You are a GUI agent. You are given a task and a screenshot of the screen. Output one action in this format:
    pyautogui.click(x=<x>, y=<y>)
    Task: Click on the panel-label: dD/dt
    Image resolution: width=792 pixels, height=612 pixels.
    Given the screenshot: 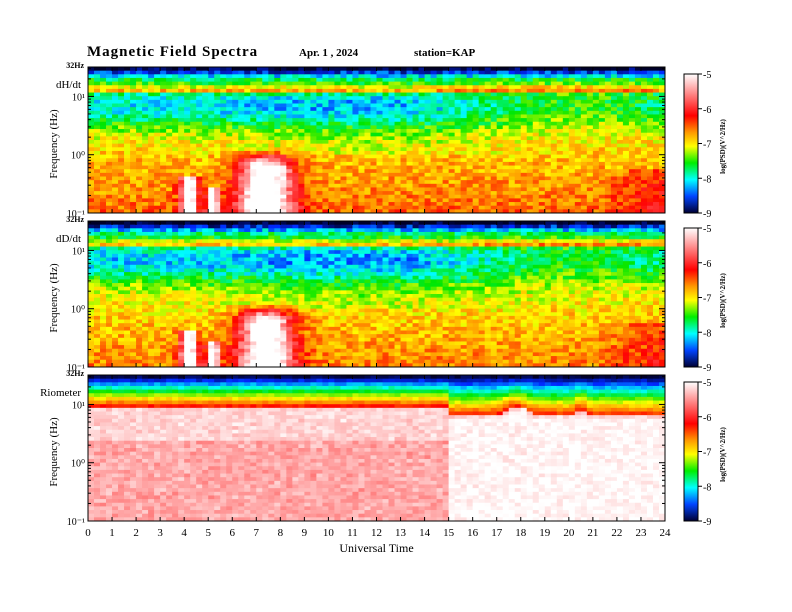 What is the action you would take?
    pyautogui.click(x=68, y=239)
    